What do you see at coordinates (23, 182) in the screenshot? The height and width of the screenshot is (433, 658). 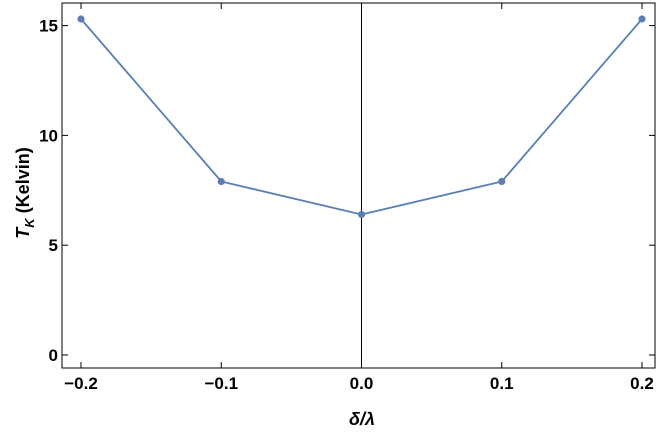 I see `y-axis-label-unit: (Kelvin)` at bounding box center [23, 182].